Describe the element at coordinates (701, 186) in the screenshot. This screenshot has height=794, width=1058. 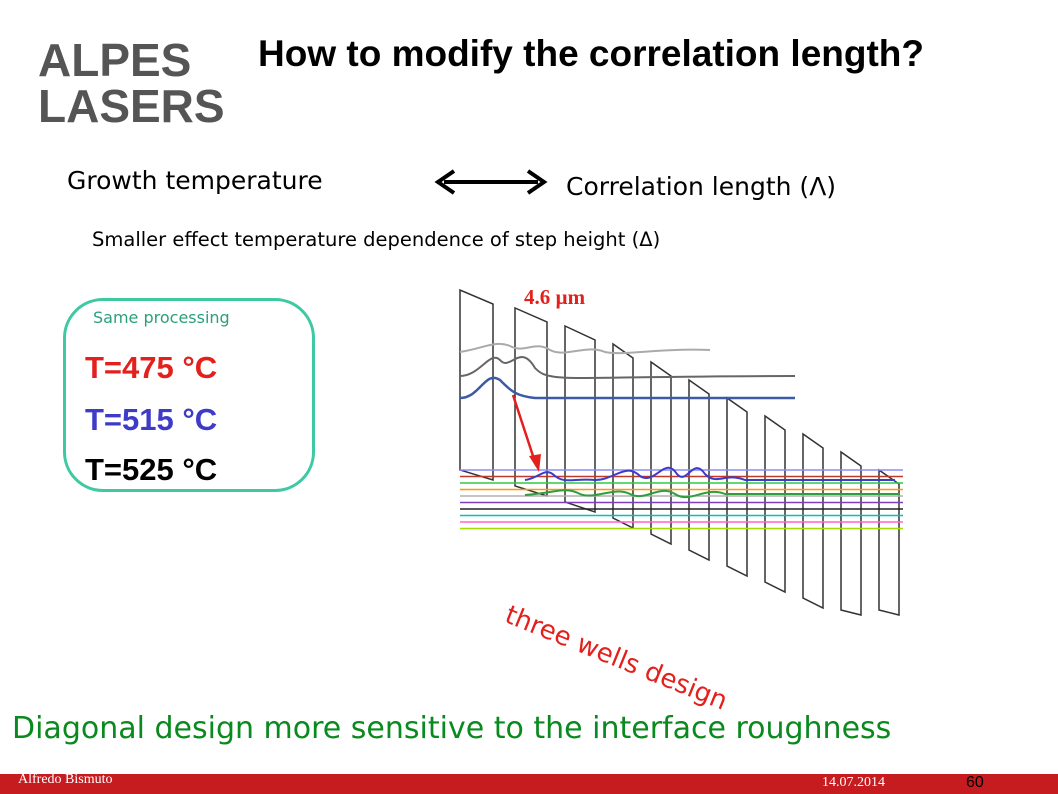
I see `correlation-length-label: Correlation length (Λ)` at that location.